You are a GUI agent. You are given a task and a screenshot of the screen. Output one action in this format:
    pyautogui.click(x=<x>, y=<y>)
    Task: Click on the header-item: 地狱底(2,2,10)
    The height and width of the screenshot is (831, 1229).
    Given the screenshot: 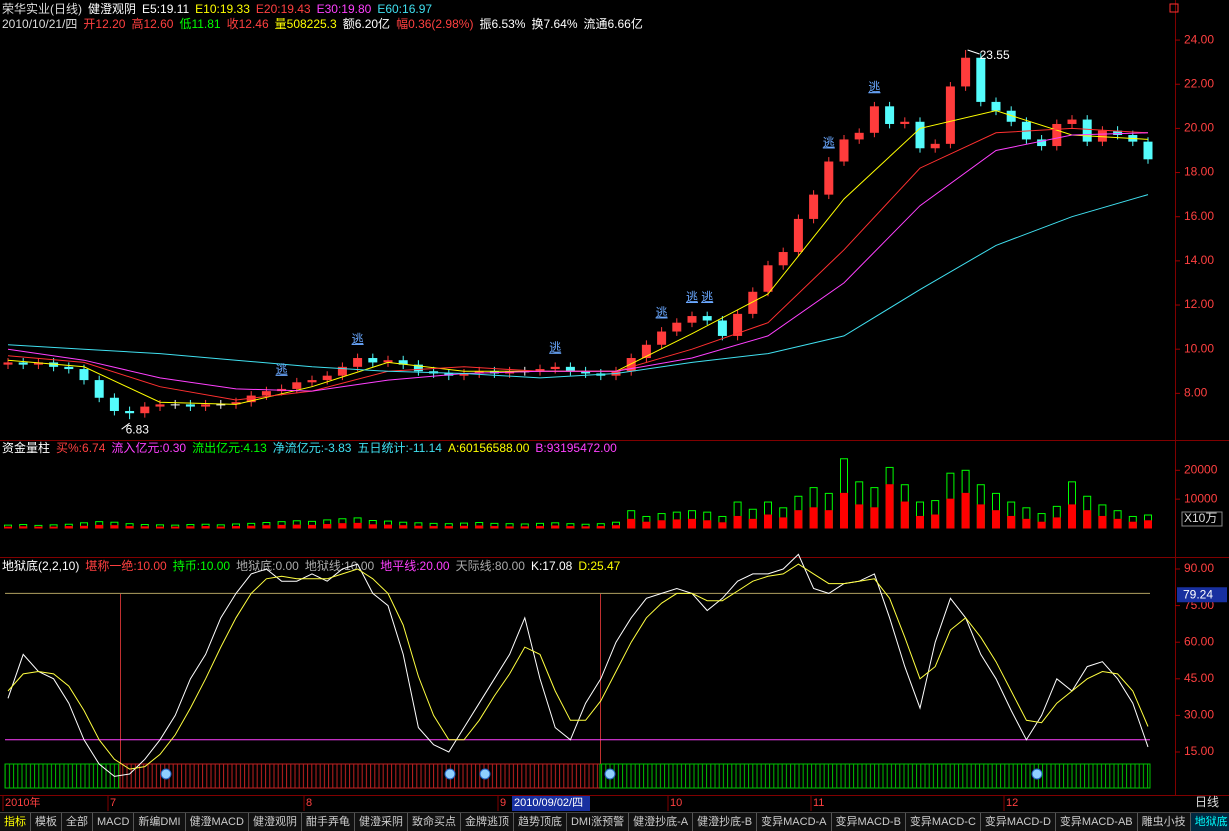 What is the action you would take?
    pyautogui.click(x=40, y=565)
    